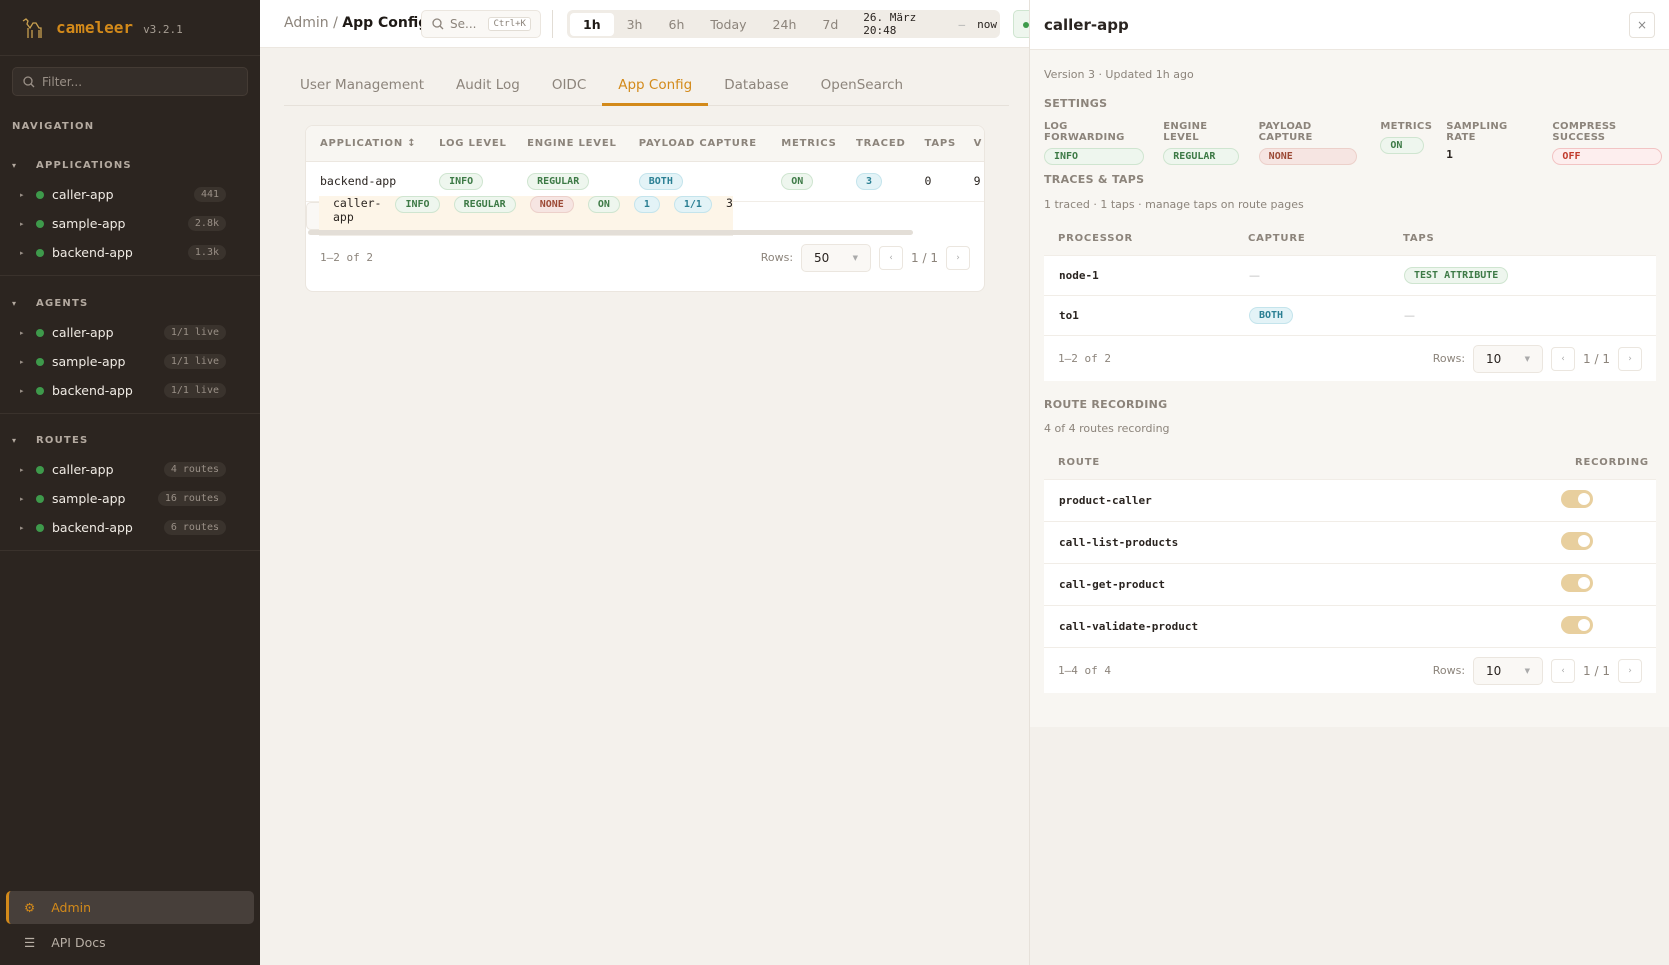  Describe the element at coordinates (1508, 358) in the screenshot. I see `traces-rows-select: 10 ▼` at that location.